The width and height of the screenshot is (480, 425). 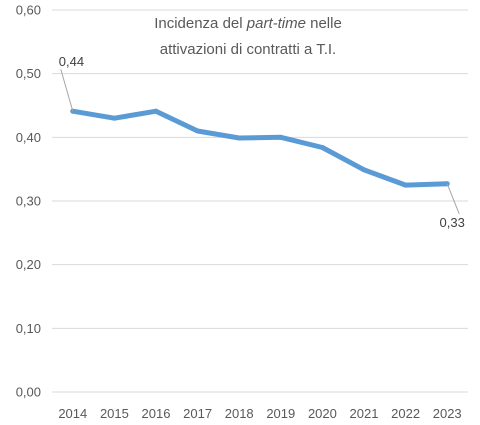 I want to click on y-tick-label: 0,40, so click(x=28, y=137).